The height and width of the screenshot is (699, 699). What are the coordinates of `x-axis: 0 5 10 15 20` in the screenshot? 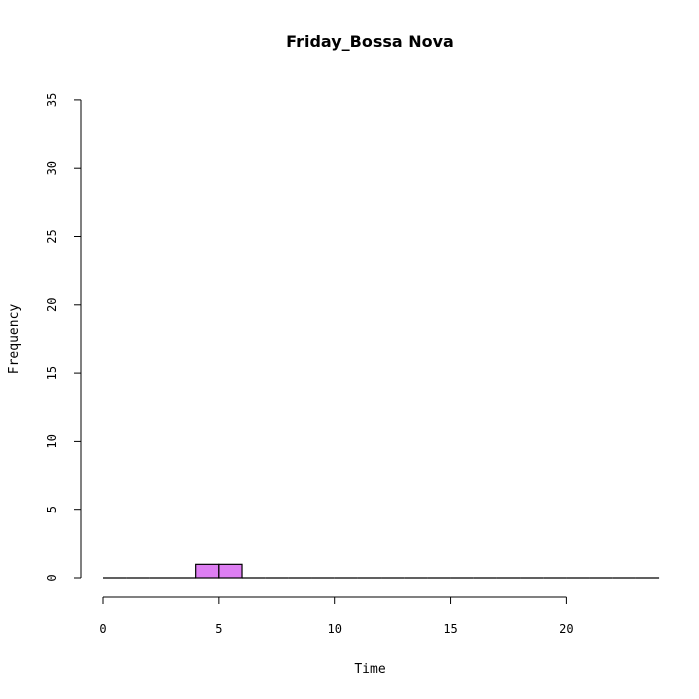 It's located at (336, 616).